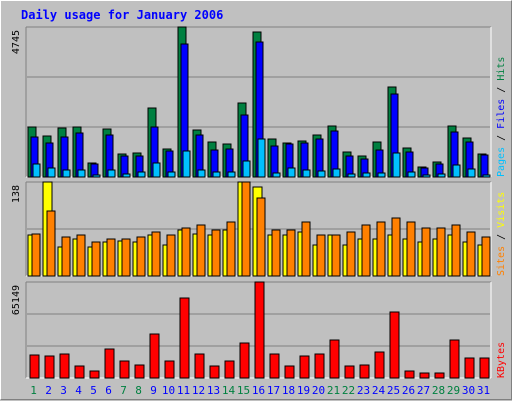 The image size is (512, 401). Describe the element at coordinates (423, 390) in the screenshot. I see `day-label: 27` at that location.